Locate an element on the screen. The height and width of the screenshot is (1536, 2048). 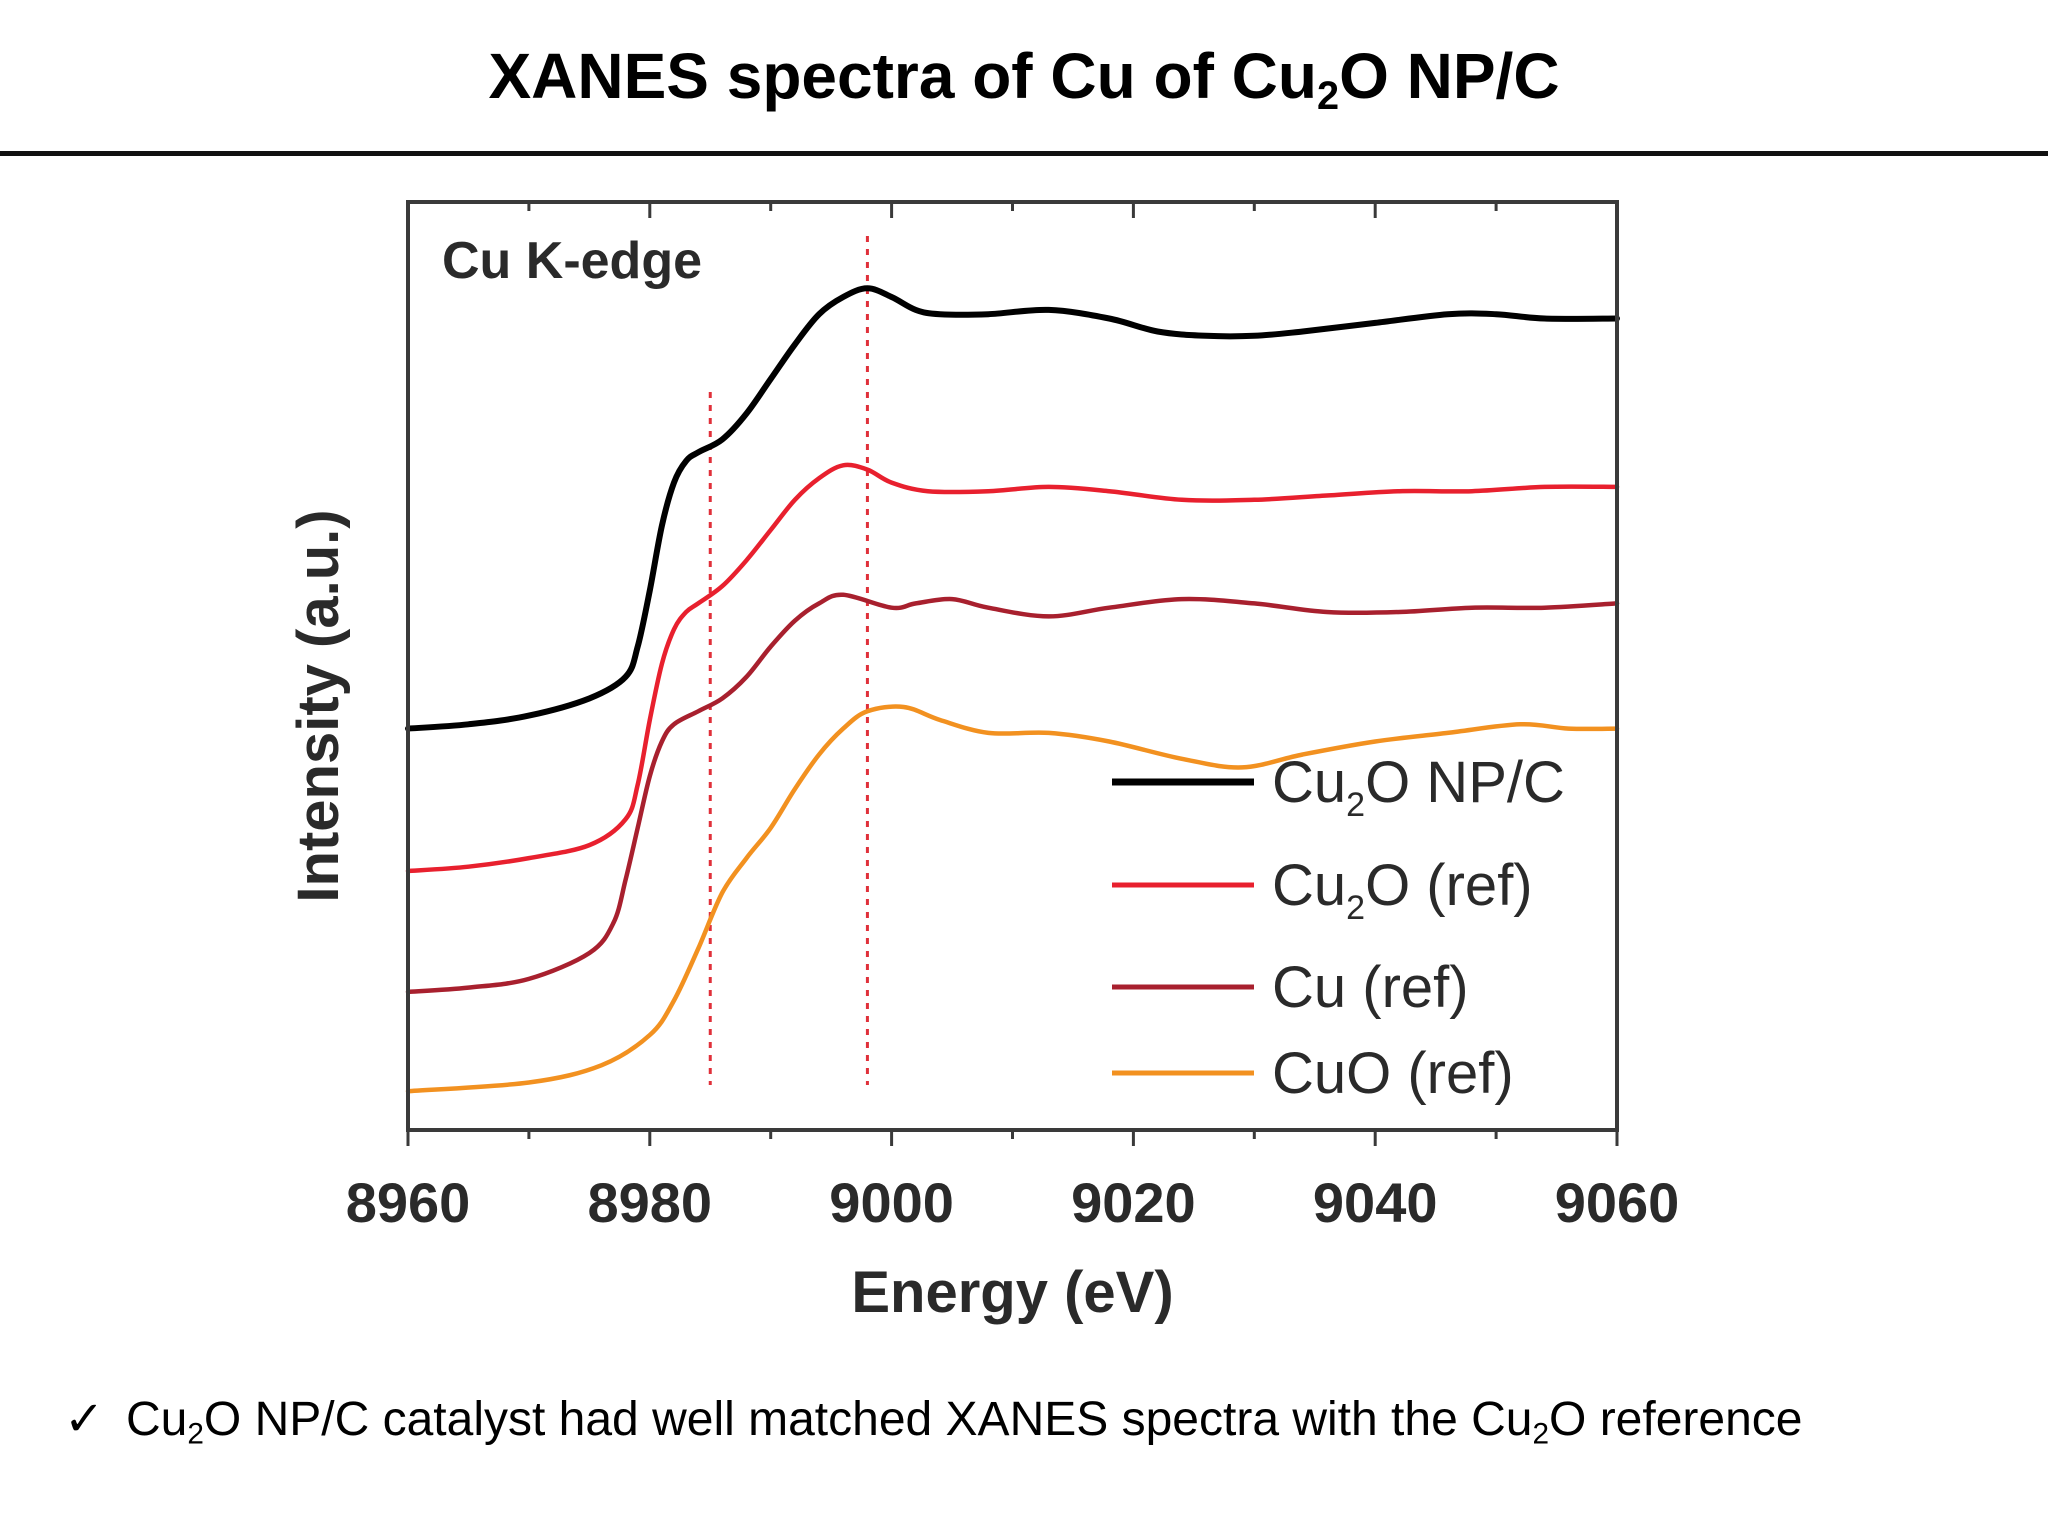
x-axis-label: Energy (eV) is located at coordinates (1012, 1292).